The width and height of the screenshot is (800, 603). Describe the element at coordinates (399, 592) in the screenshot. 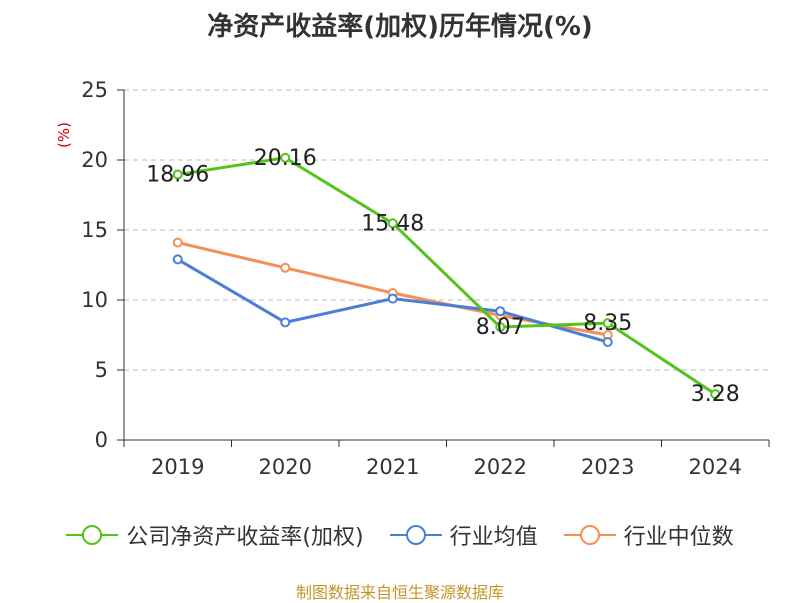

I see `data-source-note: 制图数据来自恒生聚源数据库` at that location.